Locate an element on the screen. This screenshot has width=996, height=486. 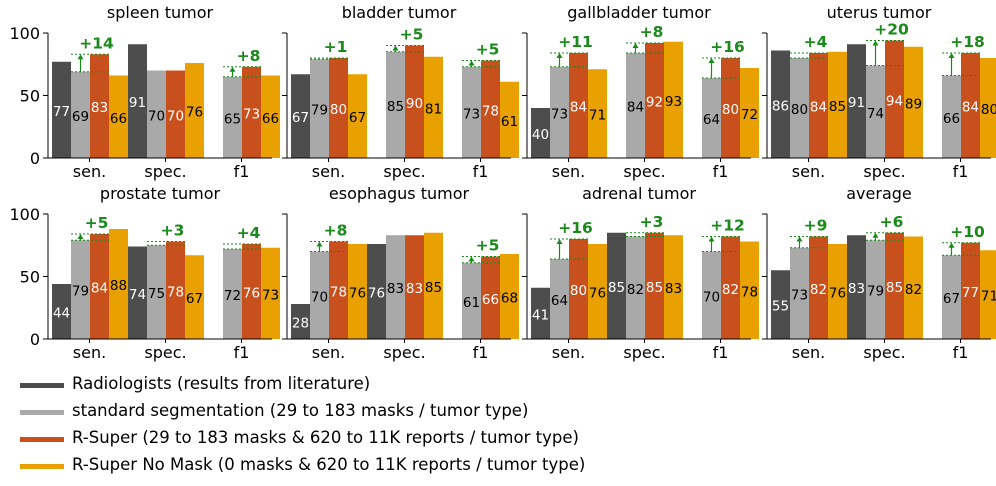
data-label: 84 is located at coordinates (970, 108).